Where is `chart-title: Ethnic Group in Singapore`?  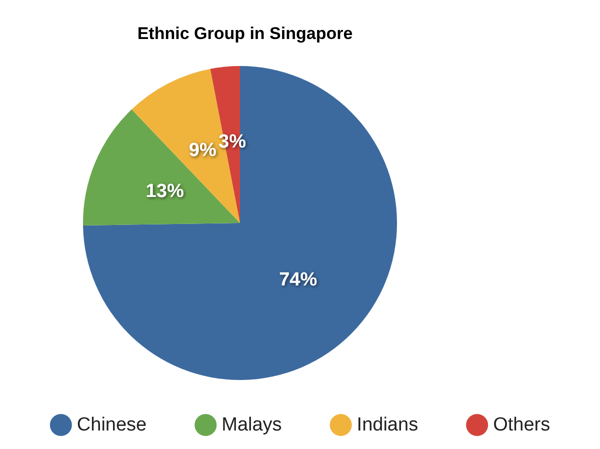 chart-title: Ethnic Group in Singapore is located at coordinates (245, 33).